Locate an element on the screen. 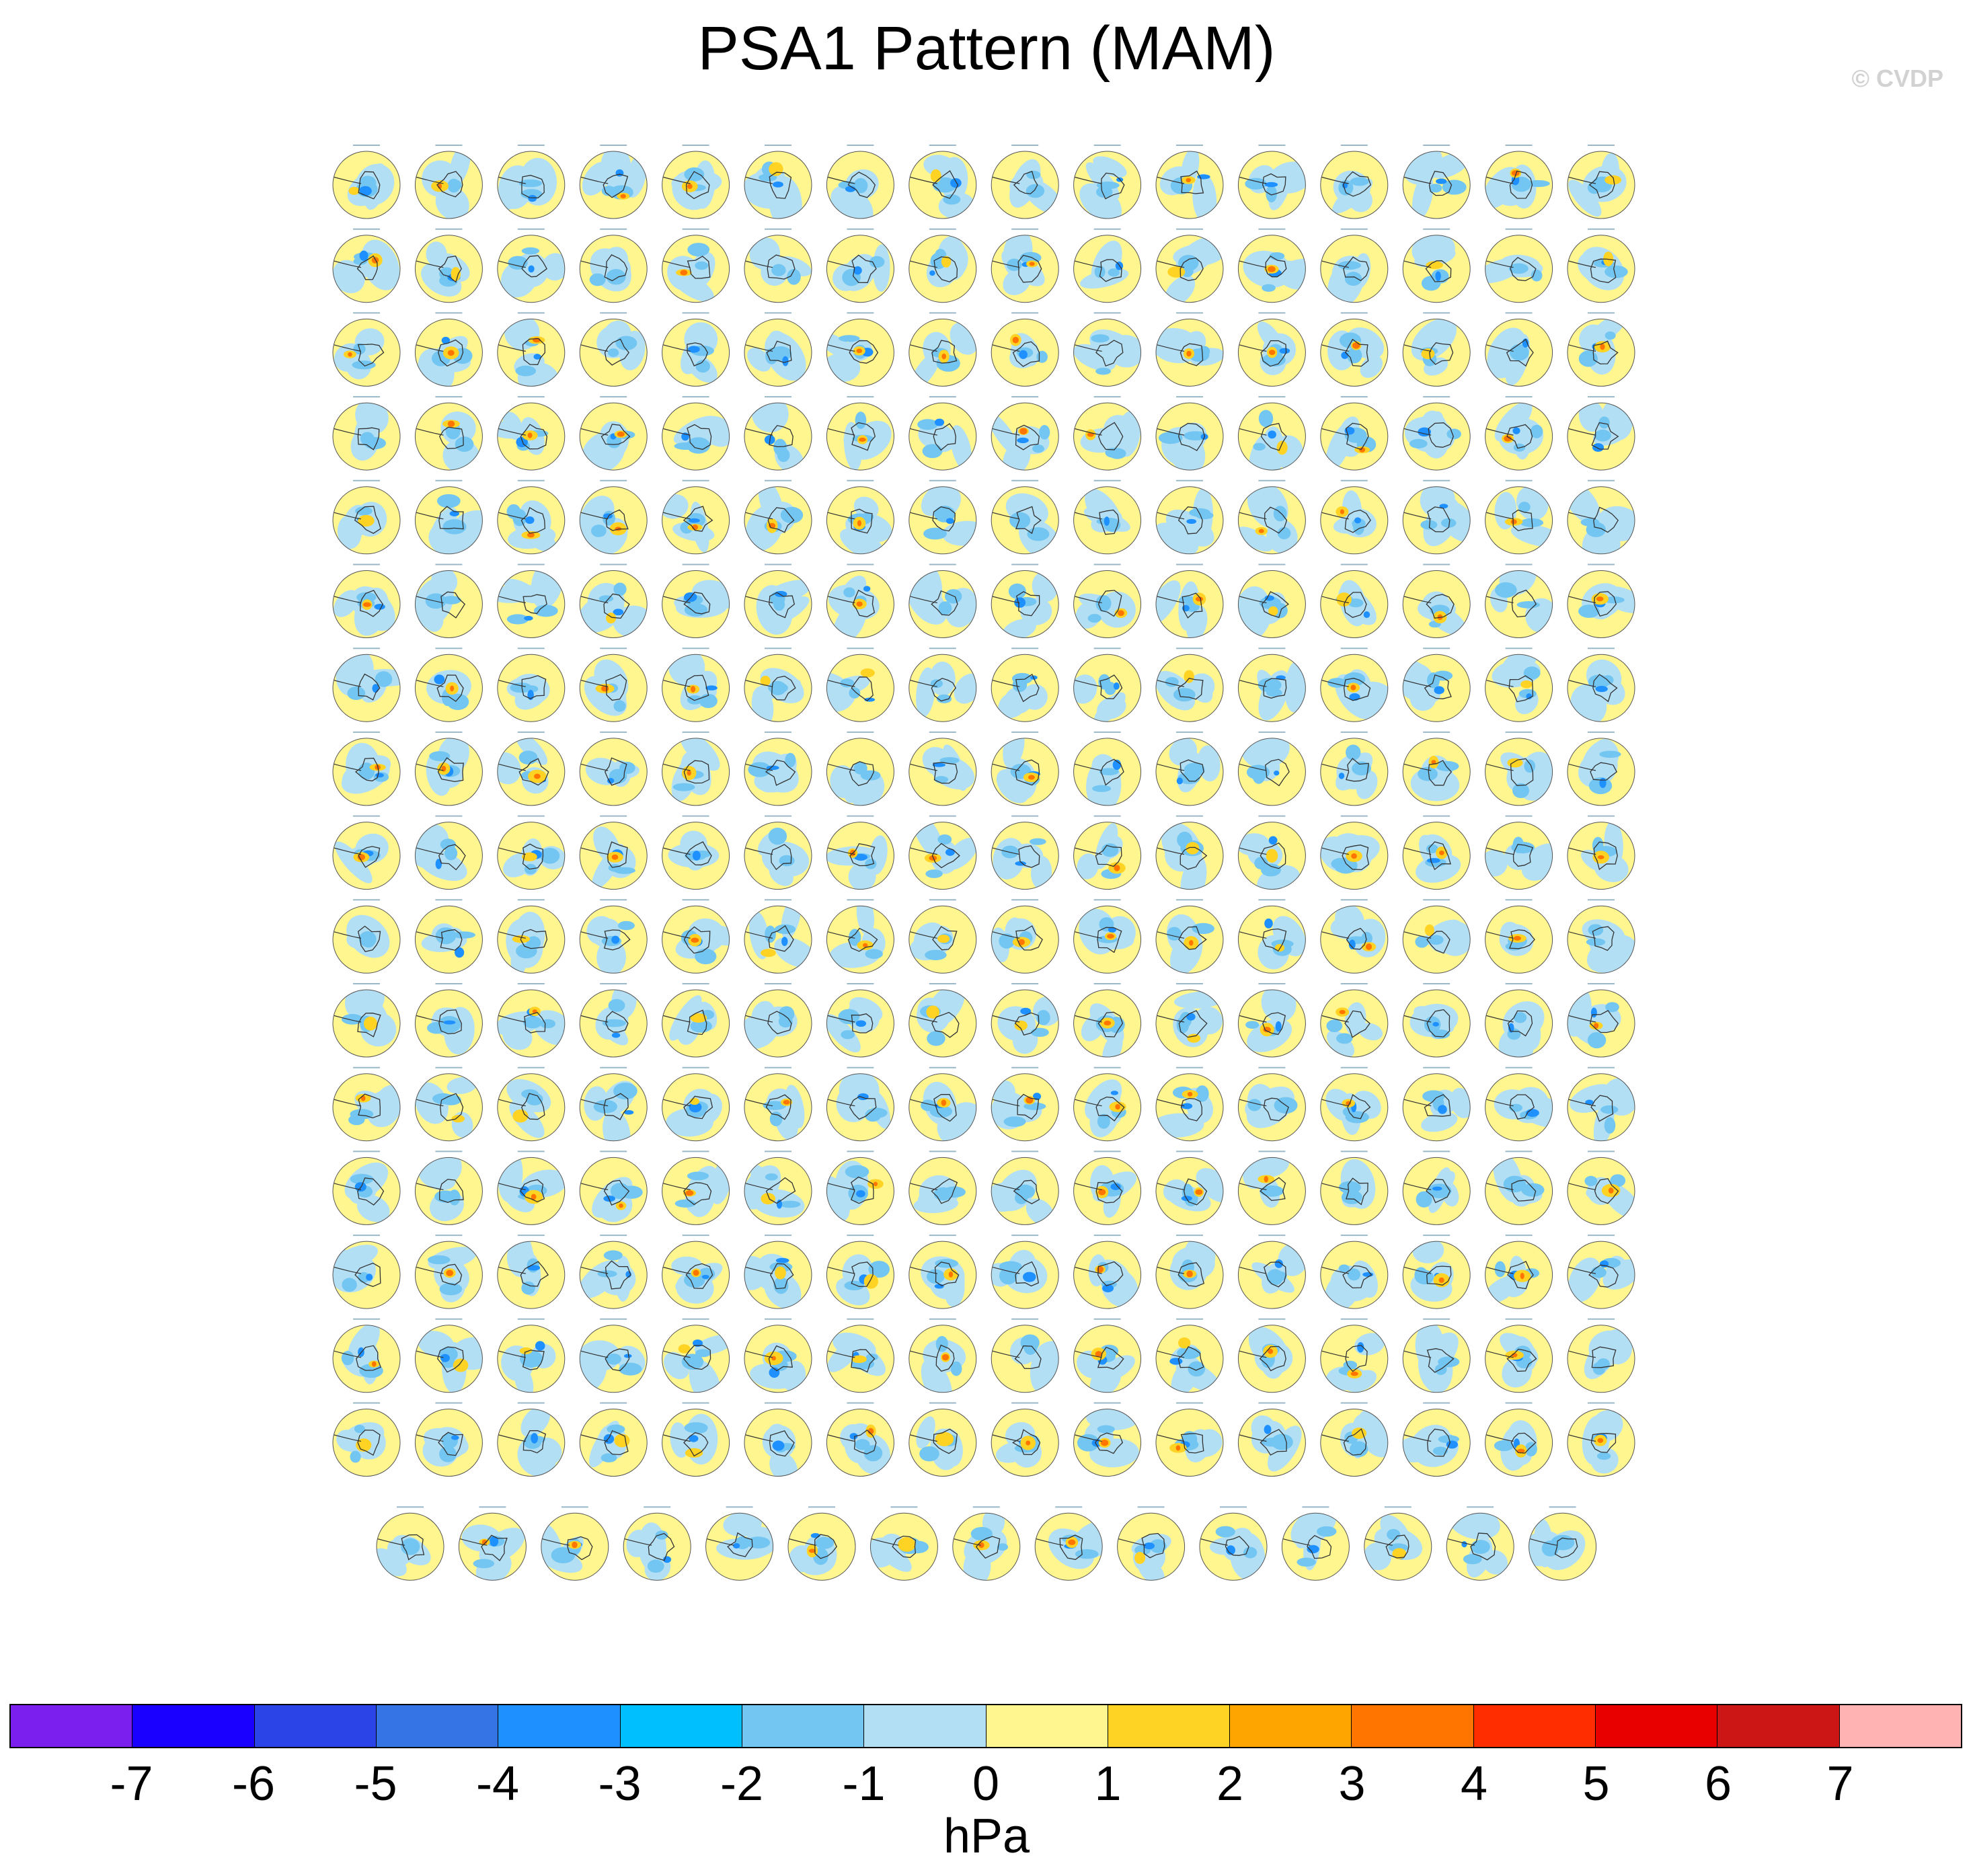  colorbar-tick-label: 4 is located at coordinates (1474, 1784).